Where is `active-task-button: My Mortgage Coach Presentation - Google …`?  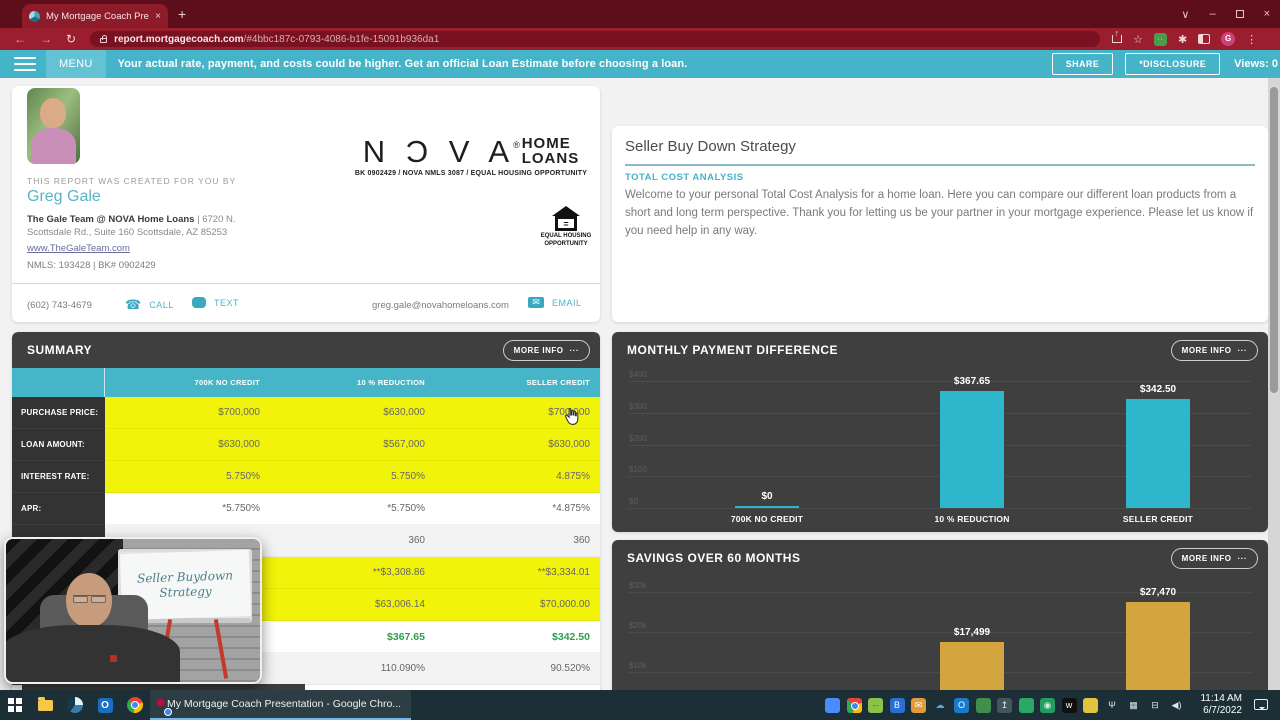 active-task-button: My Mortgage Coach Presentation - Google … is located at coordinates (281, 705).